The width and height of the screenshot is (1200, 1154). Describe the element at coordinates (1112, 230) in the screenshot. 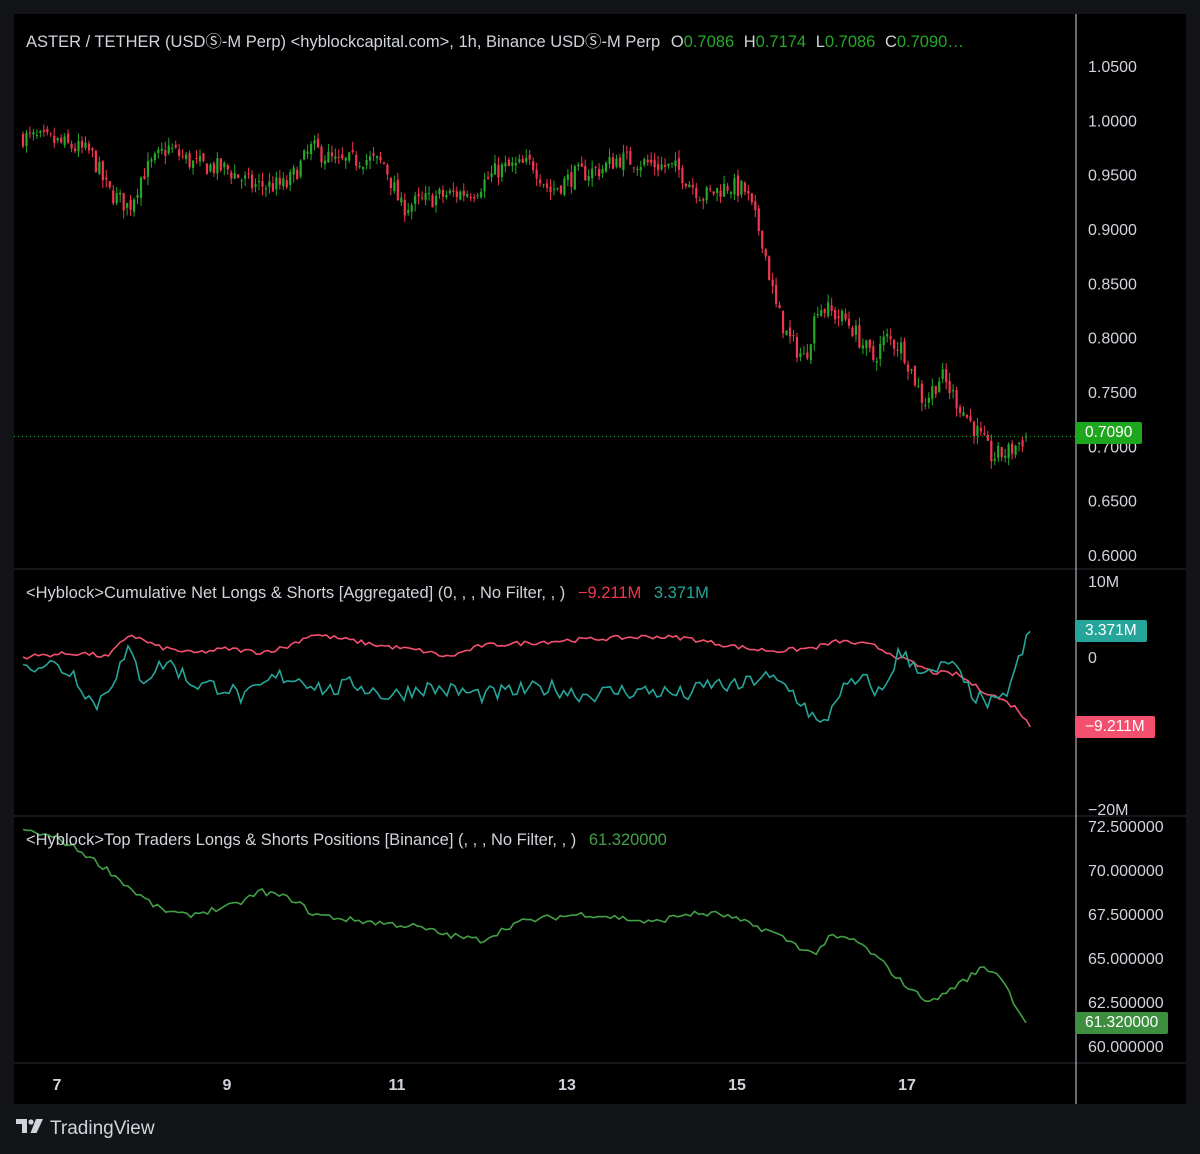

I see `price-tick-label: 0.9000` at that location.